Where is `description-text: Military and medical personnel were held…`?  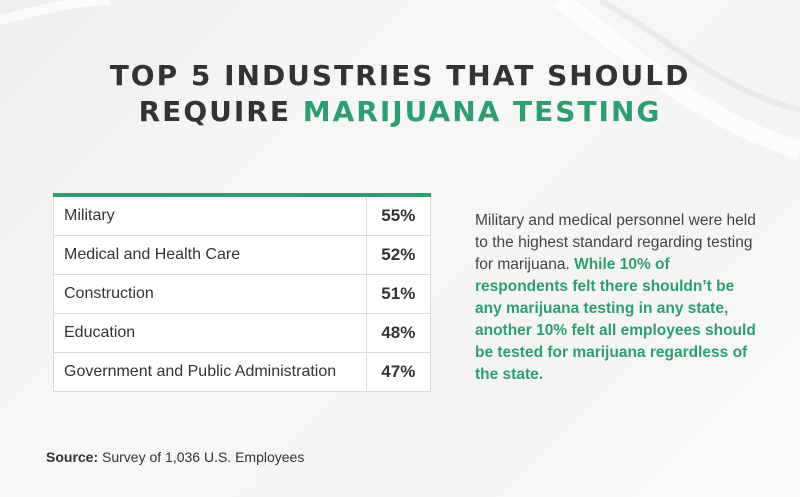
description-text: Military and medical personnel were held… is located at coordinates (620, 298).